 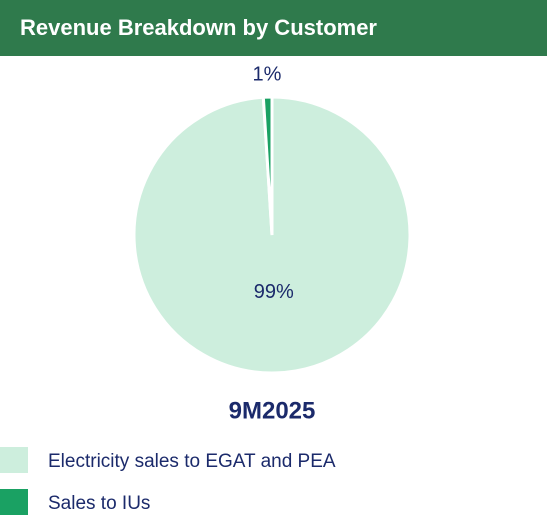 I want to click on header-bar, so click(x=273, y=28).